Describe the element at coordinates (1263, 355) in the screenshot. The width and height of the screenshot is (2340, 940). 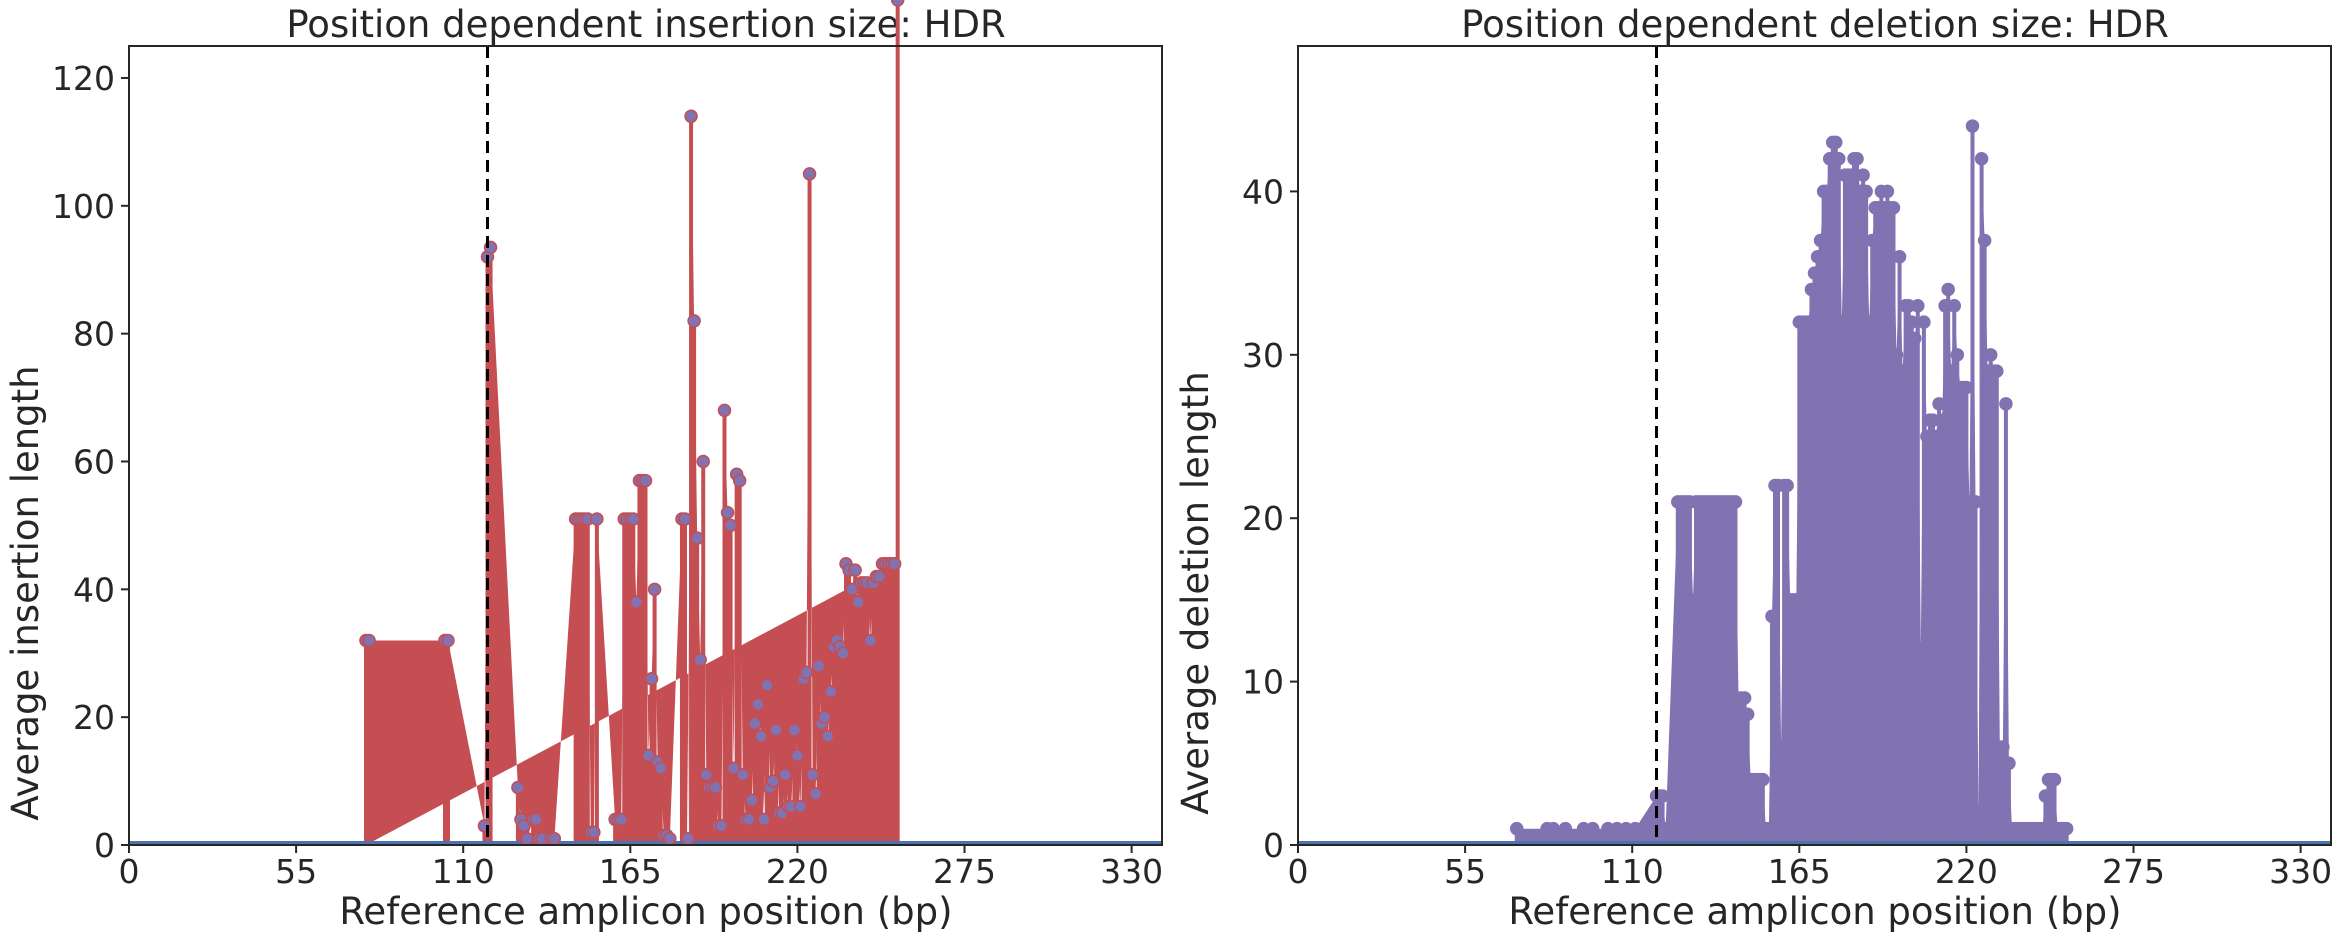
I see `y-tick-label: 30` at that location.